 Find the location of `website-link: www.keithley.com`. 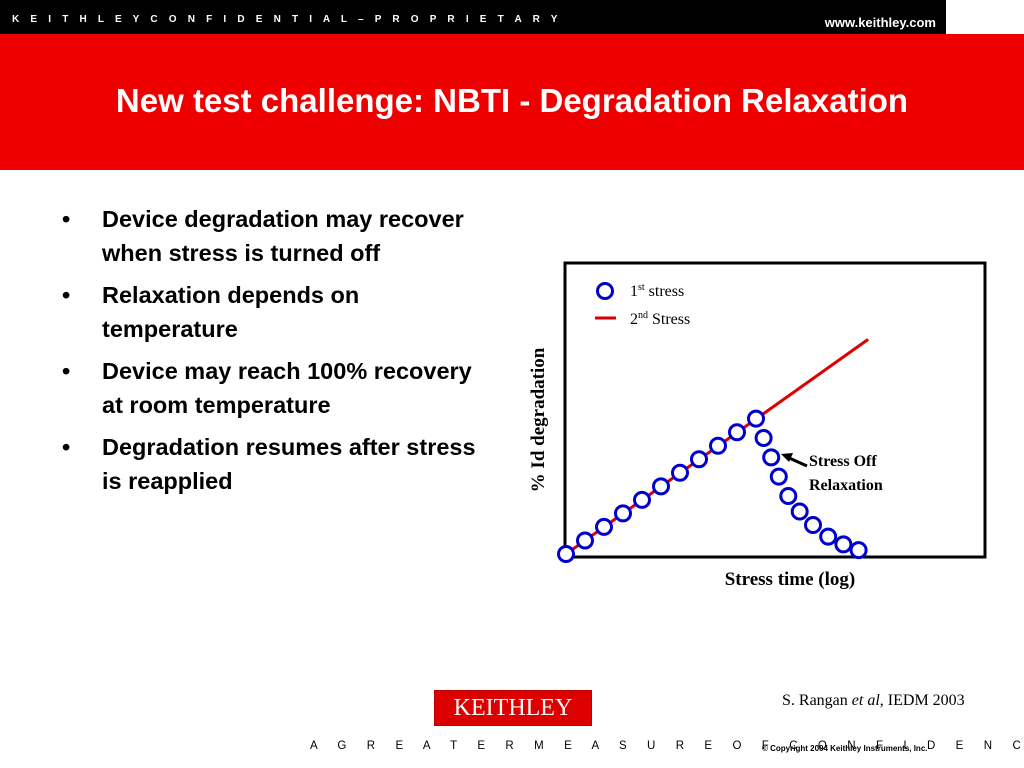

website-link: www.keithley.com is located at coordinates (880, 22).